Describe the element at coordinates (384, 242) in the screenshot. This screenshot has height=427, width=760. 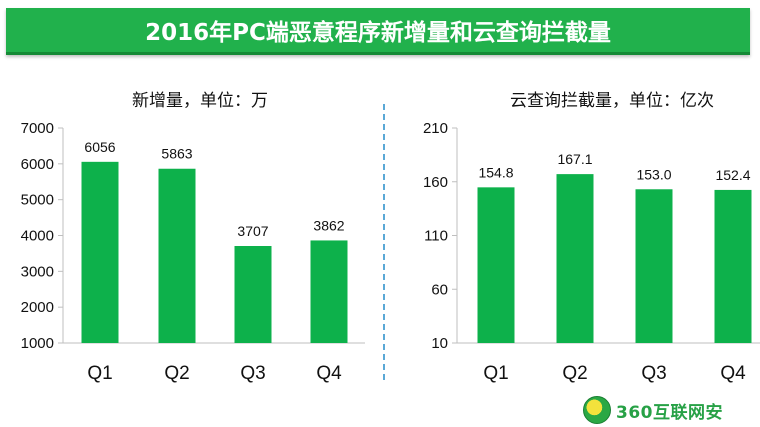
I see `panel-divider` at that location.